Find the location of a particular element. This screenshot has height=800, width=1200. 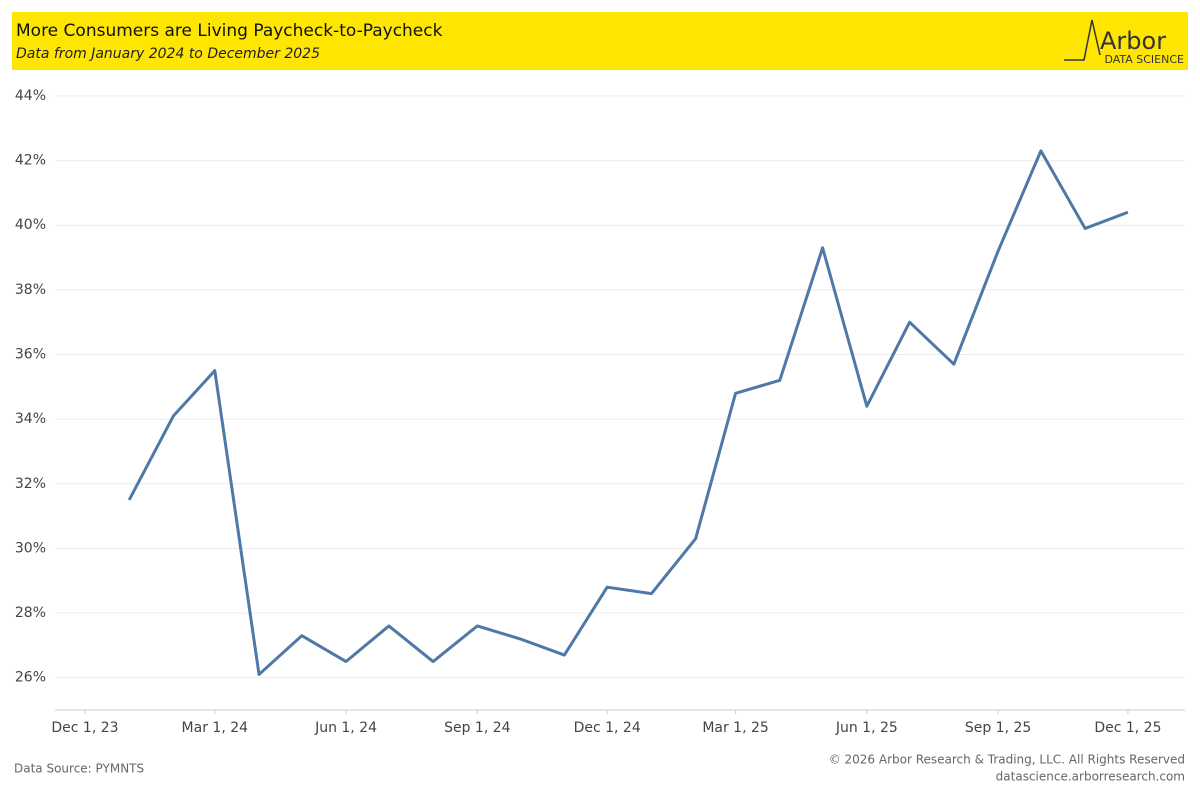

y-tick-label: 40% is located at coordinates (30, 225).